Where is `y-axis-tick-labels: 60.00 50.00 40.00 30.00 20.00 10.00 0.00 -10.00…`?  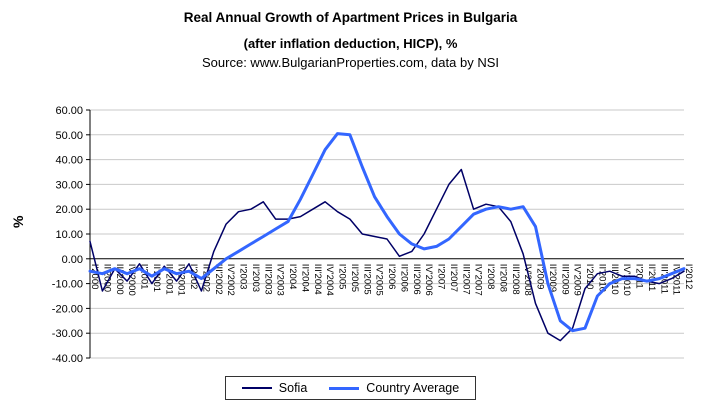
y-axis-tick-labels: 60.00 50.00 40.00 30.00 20.00 10.00 0.00 -10.00… is located at coordinates (67, 235).